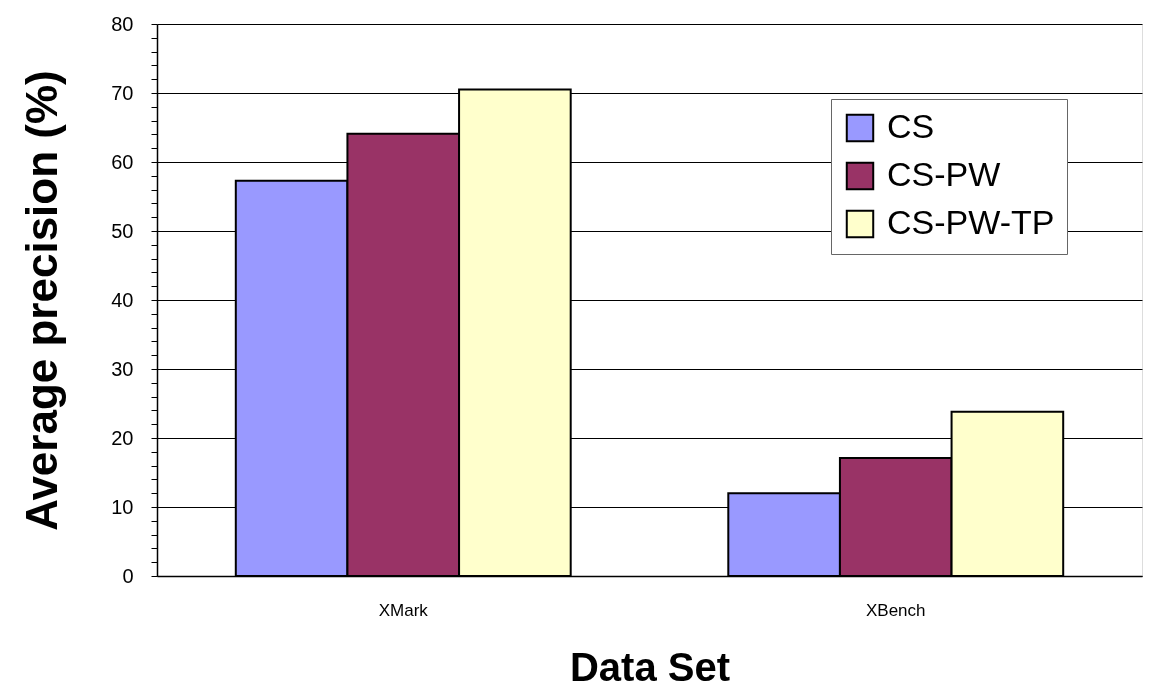  Describe the element at coordinates (122, 506) in the screenshot. I see `y-tick-label: 10` at that location.